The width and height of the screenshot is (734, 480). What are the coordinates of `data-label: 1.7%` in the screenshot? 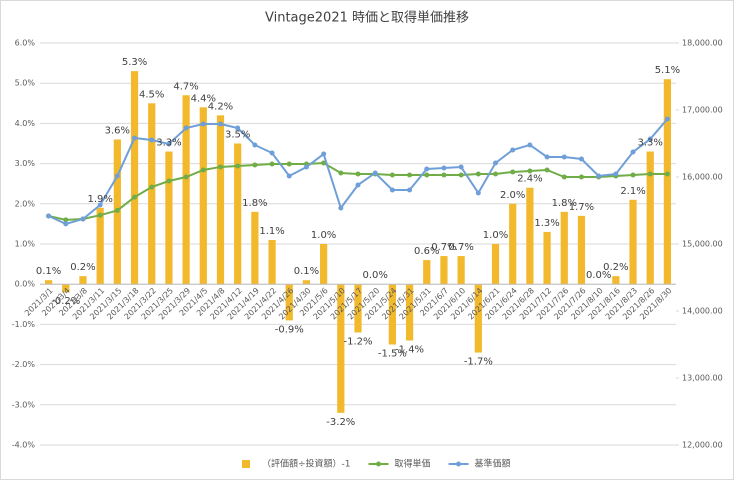 It's located at (581, 207).